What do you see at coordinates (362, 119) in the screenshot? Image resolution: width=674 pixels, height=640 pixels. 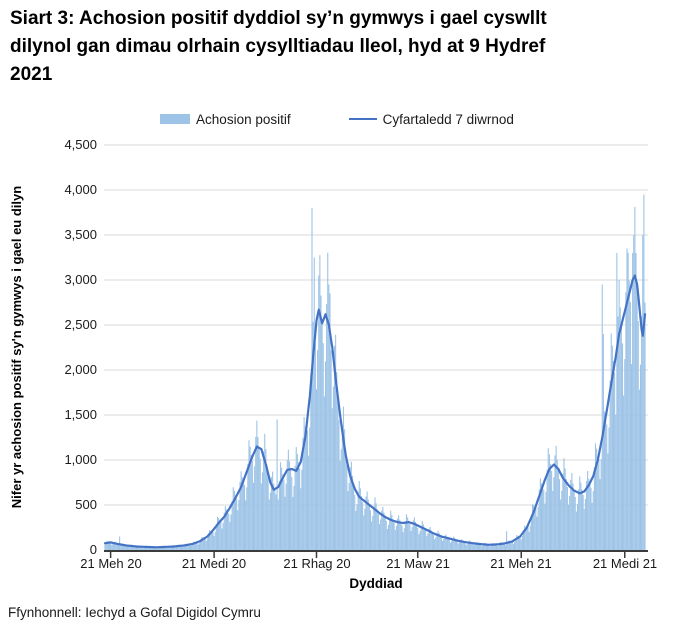 I see `line-swatch-icon` at bounding box center [362, 119].